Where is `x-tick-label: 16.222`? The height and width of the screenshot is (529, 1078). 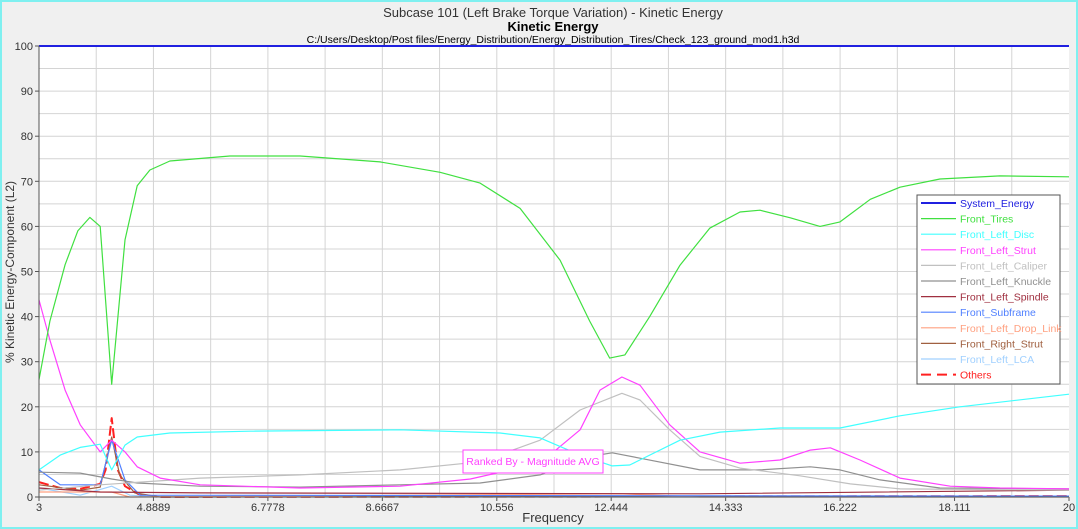
x-tick-label: 16.222 is located at coordinates (840, 508).